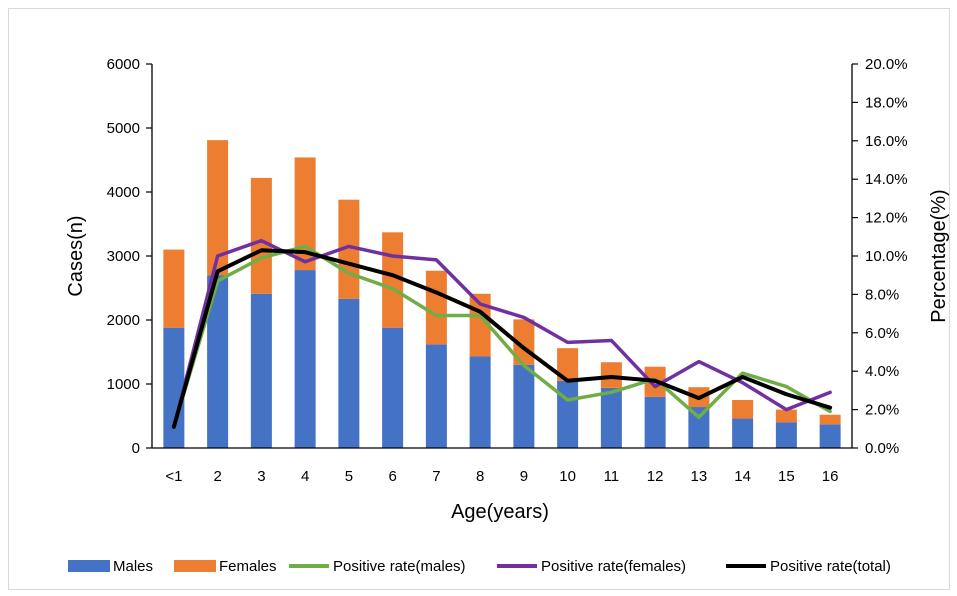 Image resolution: width=957 pixels, height=596 pixels. I want to click on x-tick-label: <1, so click(173, 476).